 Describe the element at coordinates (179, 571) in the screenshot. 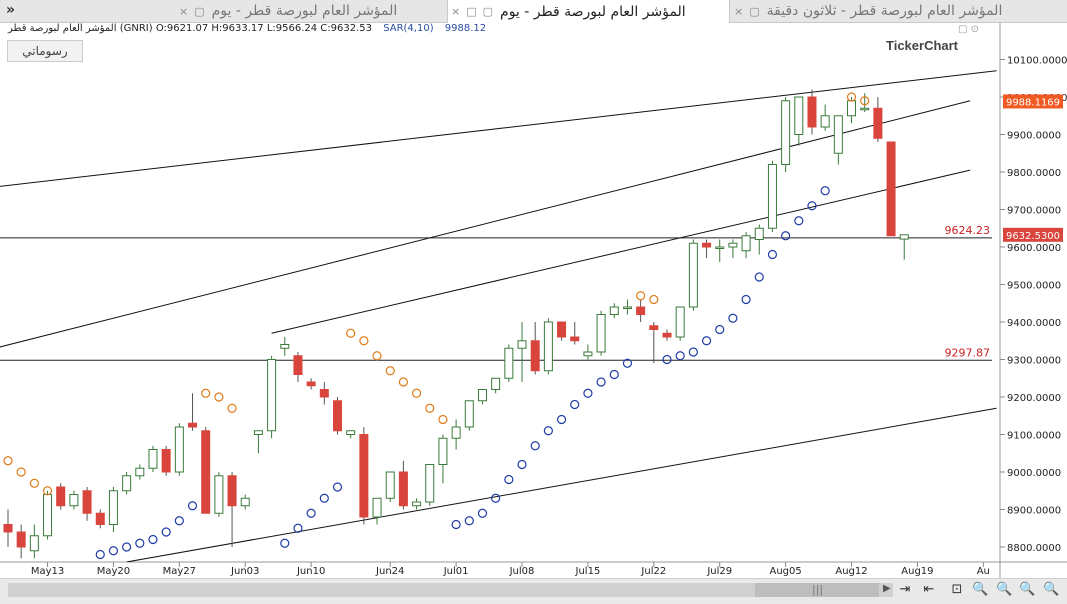

I see `x-tick-label: May27` at that location.